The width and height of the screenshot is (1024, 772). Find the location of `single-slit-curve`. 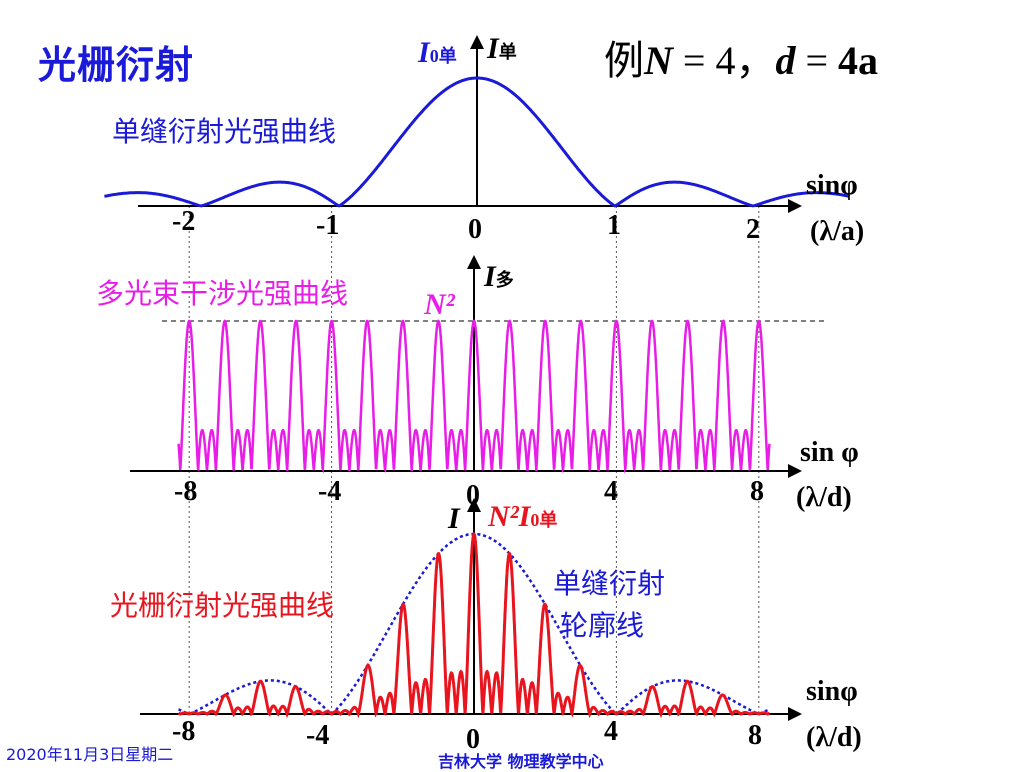

single-slit-curve is located at coordinates (477, 142).